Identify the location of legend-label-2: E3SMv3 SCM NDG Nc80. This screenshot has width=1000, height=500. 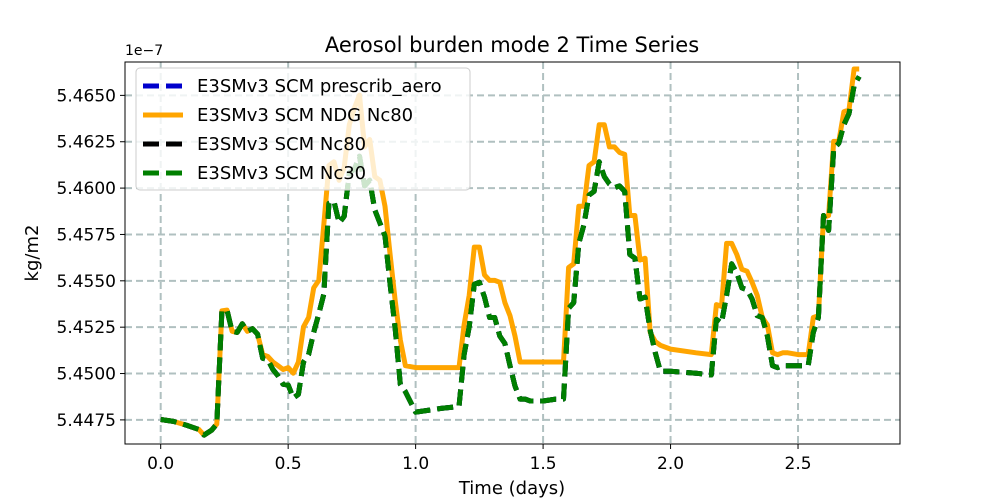
(305, 115).